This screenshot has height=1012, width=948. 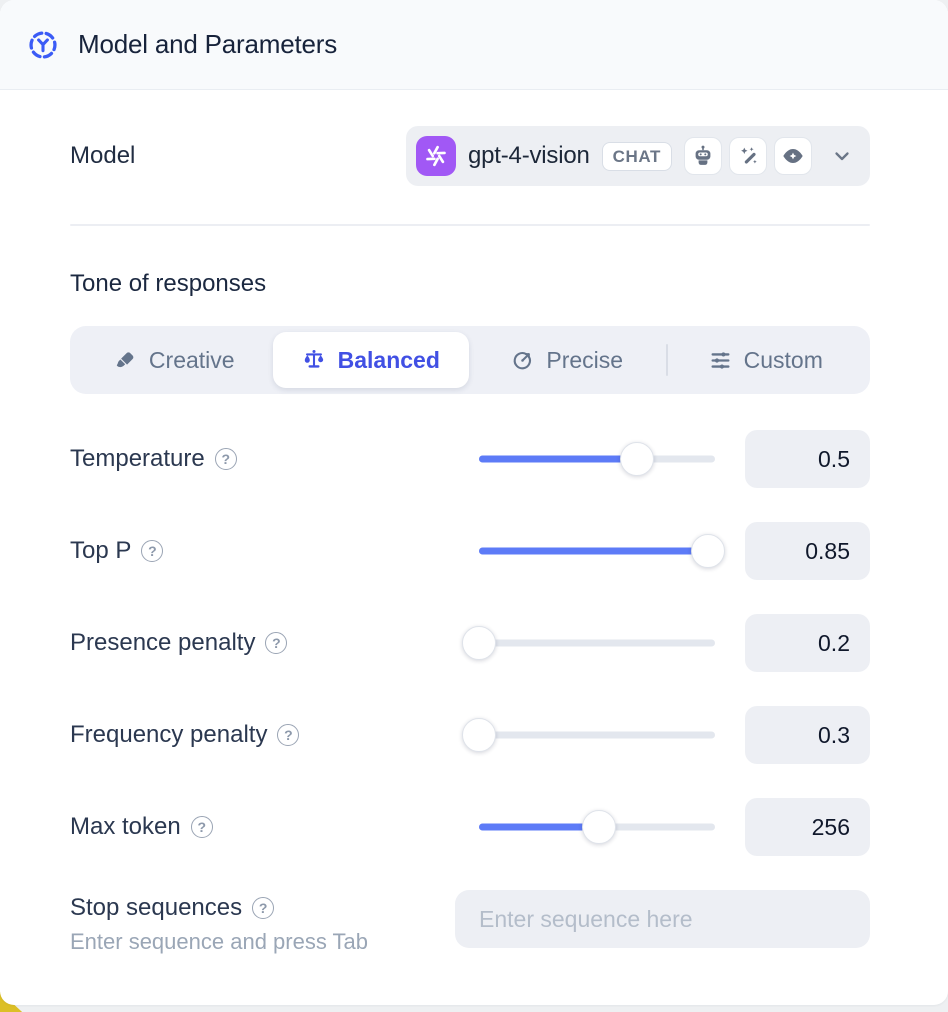 I want to click on param-row-top-p: Top P ? 0.85, so click(x=470, y=551).